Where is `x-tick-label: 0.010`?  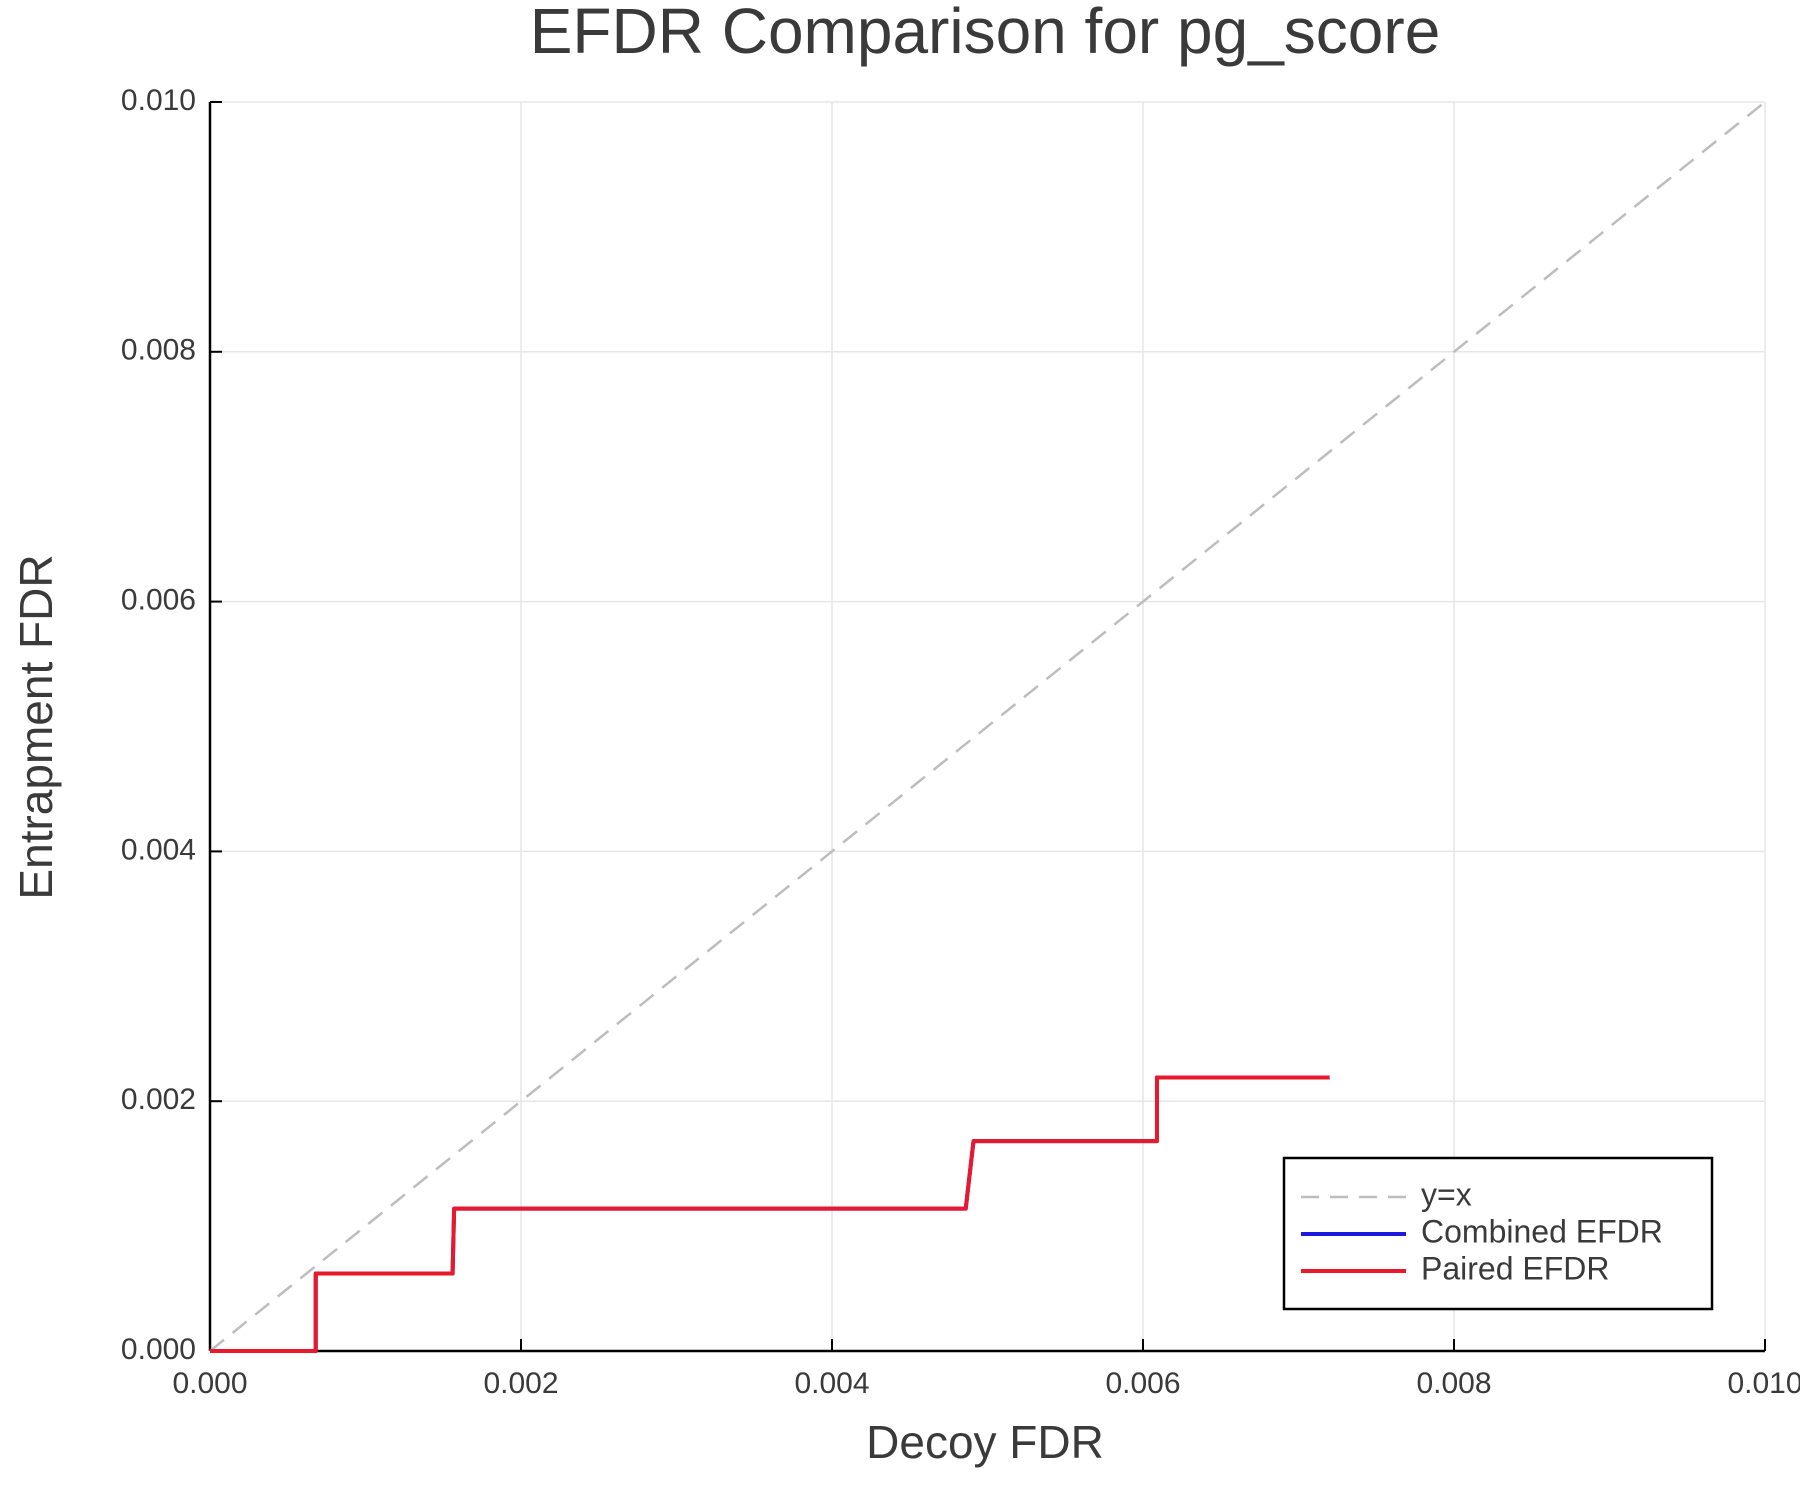 x-tick-label: 0.010 is located at coordinates (1763, 1383).